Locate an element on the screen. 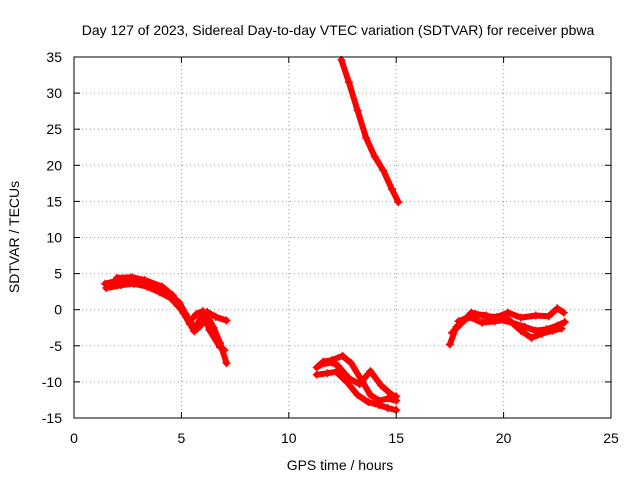  series-trace-1c is located at coordinates (170, 314).